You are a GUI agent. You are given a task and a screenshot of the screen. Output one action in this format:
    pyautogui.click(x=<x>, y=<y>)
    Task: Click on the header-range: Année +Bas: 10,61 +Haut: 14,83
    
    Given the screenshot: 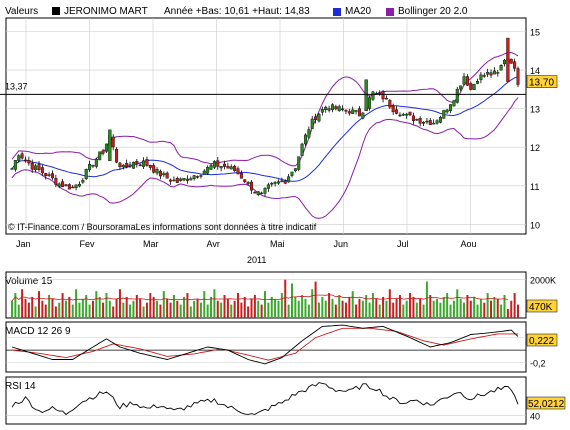 What is the action you would take?
    pyautogui.click(x=237, y=11)
    